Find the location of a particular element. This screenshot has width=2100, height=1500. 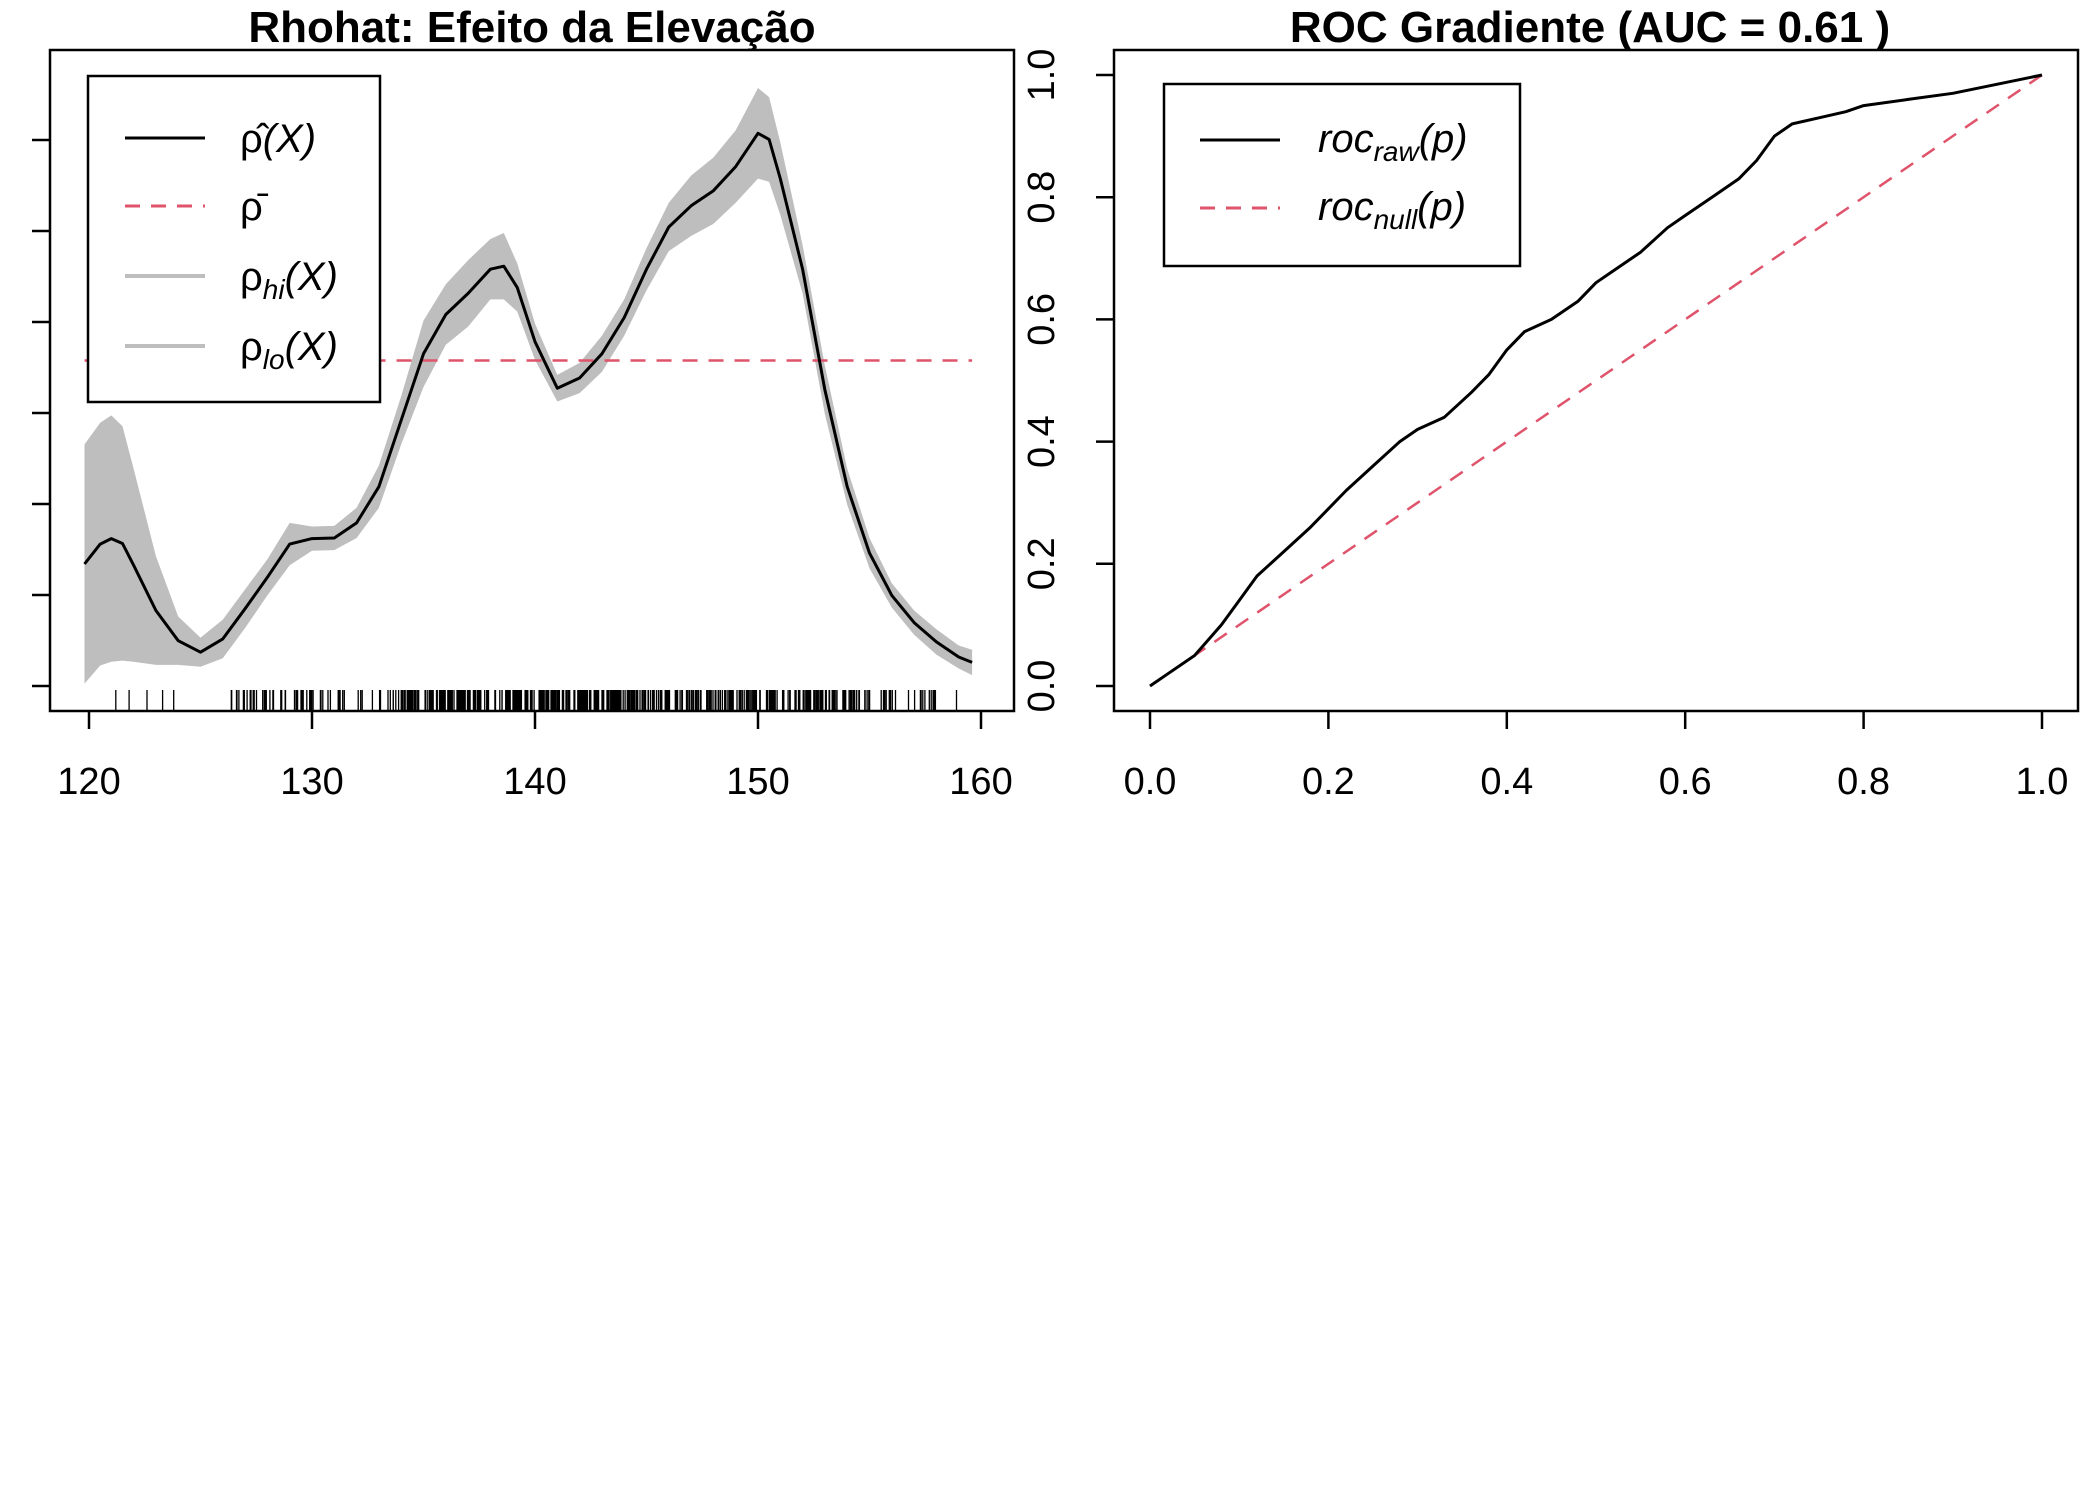

rug-tick is located at coordinates (536, 700).